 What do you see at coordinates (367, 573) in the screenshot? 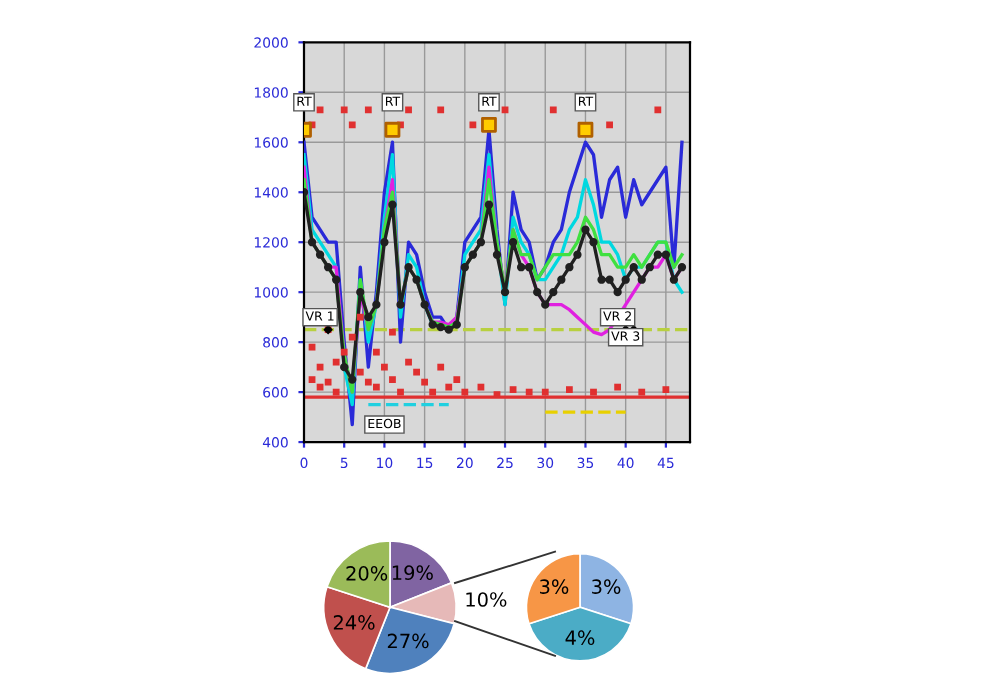
I see `data-label: 20%` at bounding box center [367, 573].